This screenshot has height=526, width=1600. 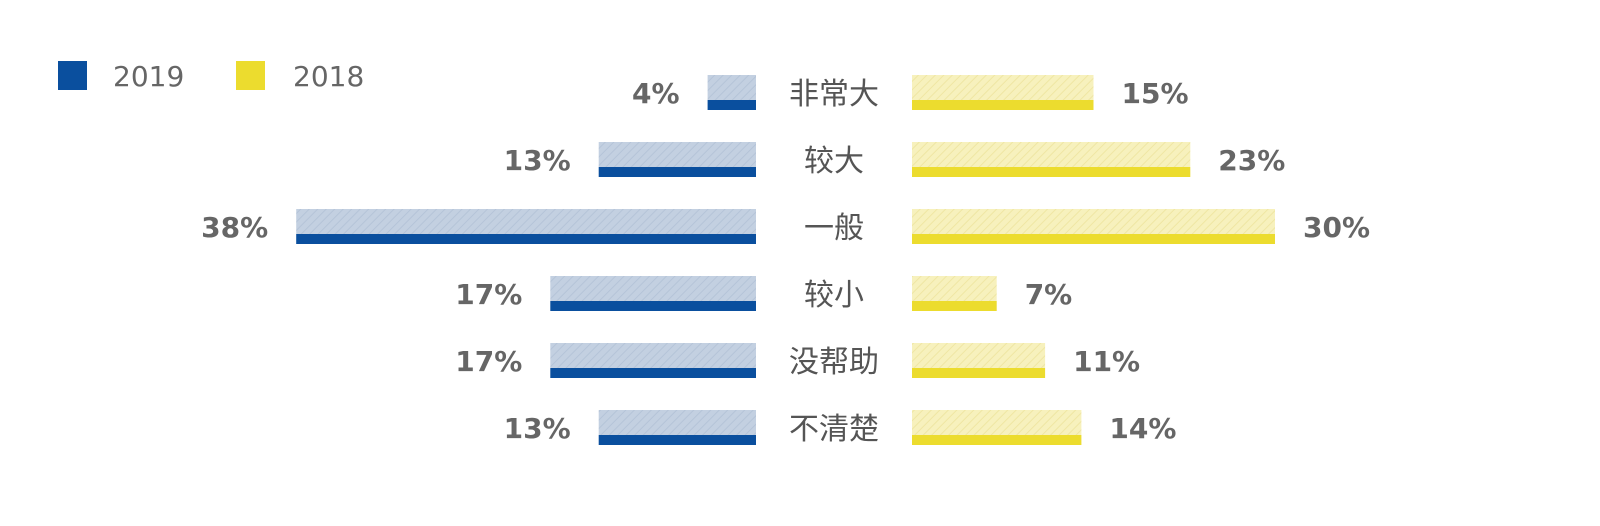 What do you see at coordinates (834, 94) in the screenshot?
I see `category-label: 非常大` at bounding box center [834, 94].